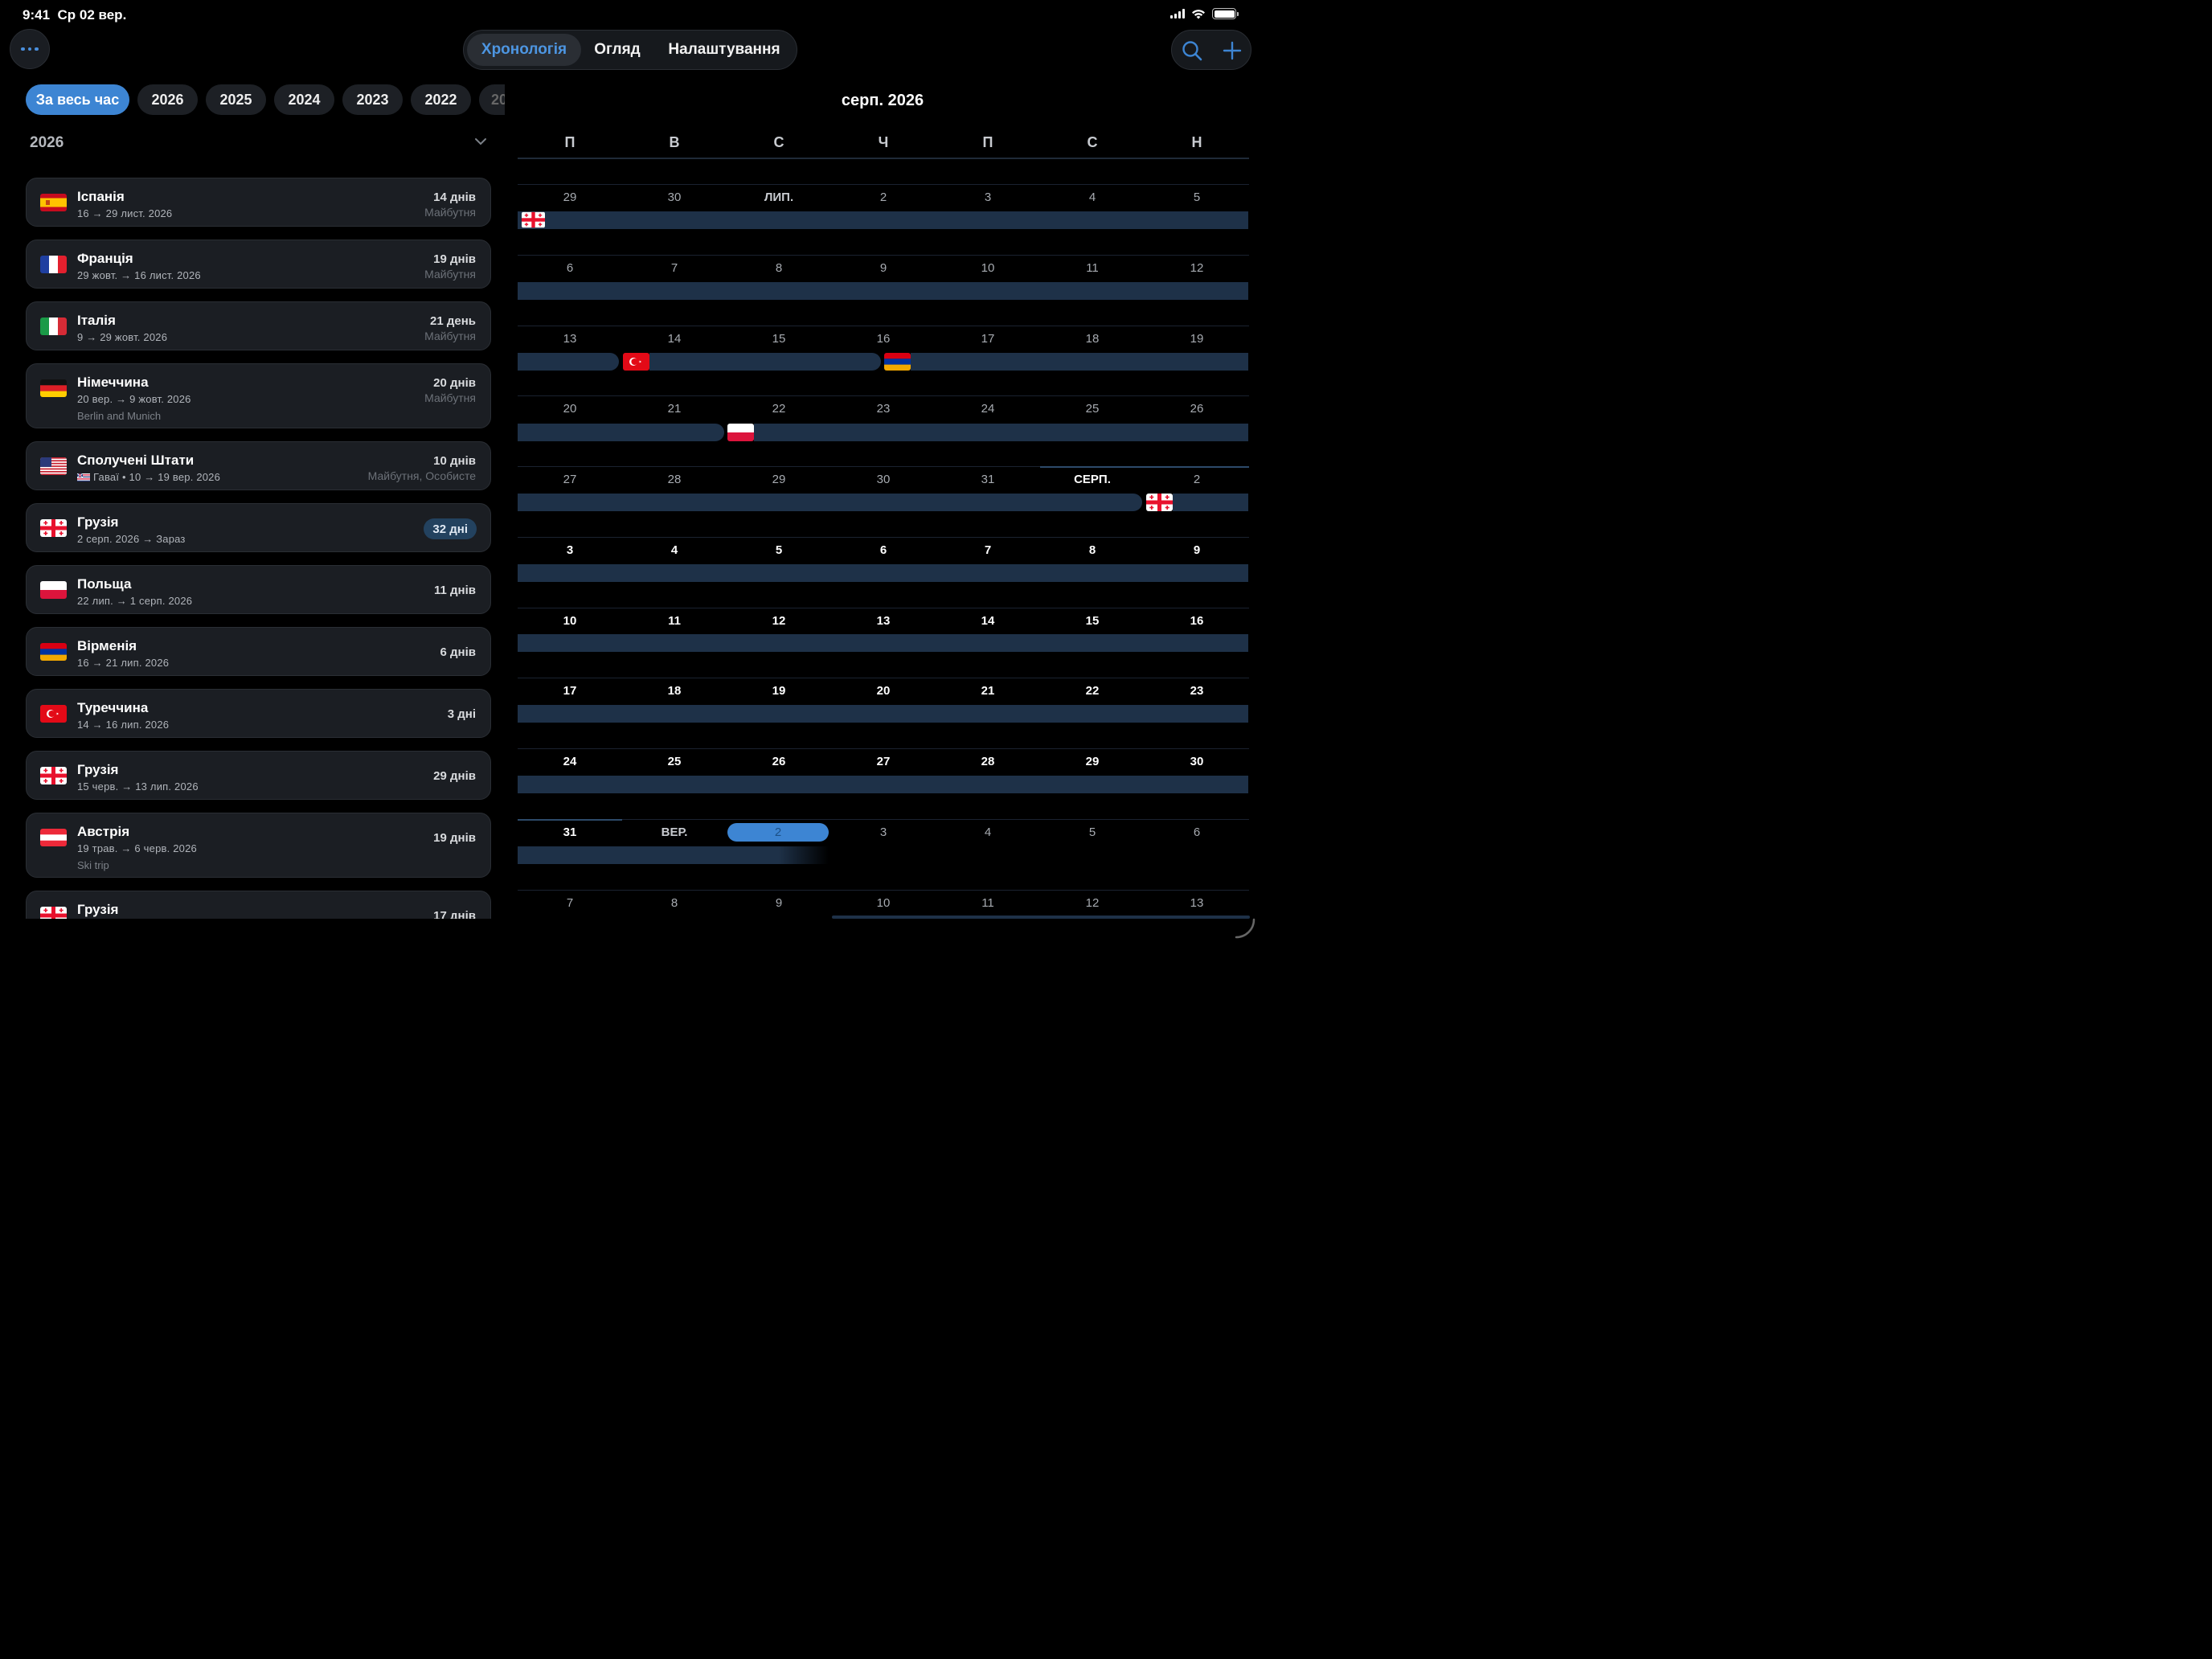 This screenshot has height=1659, width=2212. I want to click on stay-bar-usa, so click(1041, 917).